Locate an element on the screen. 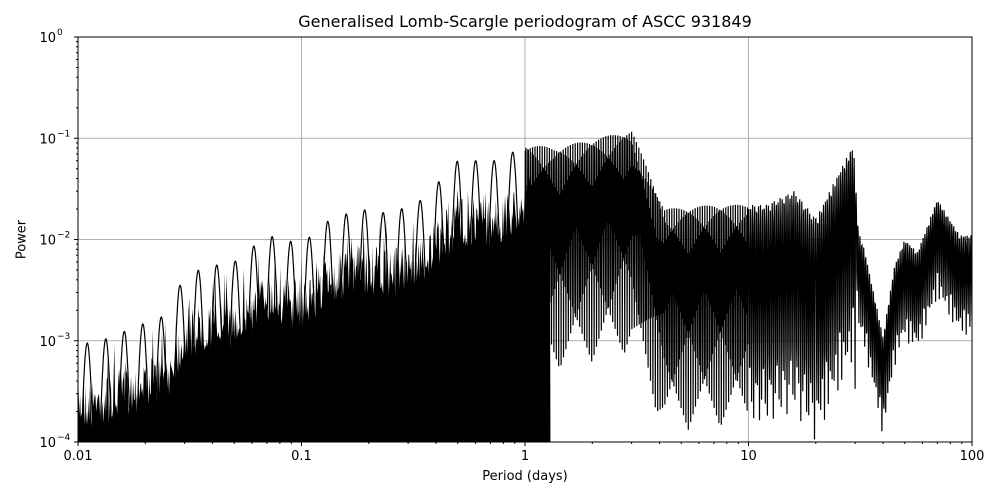 The image size is (1000, 500). y-tick-exponent: −3 is located at coordinates (63, 337).